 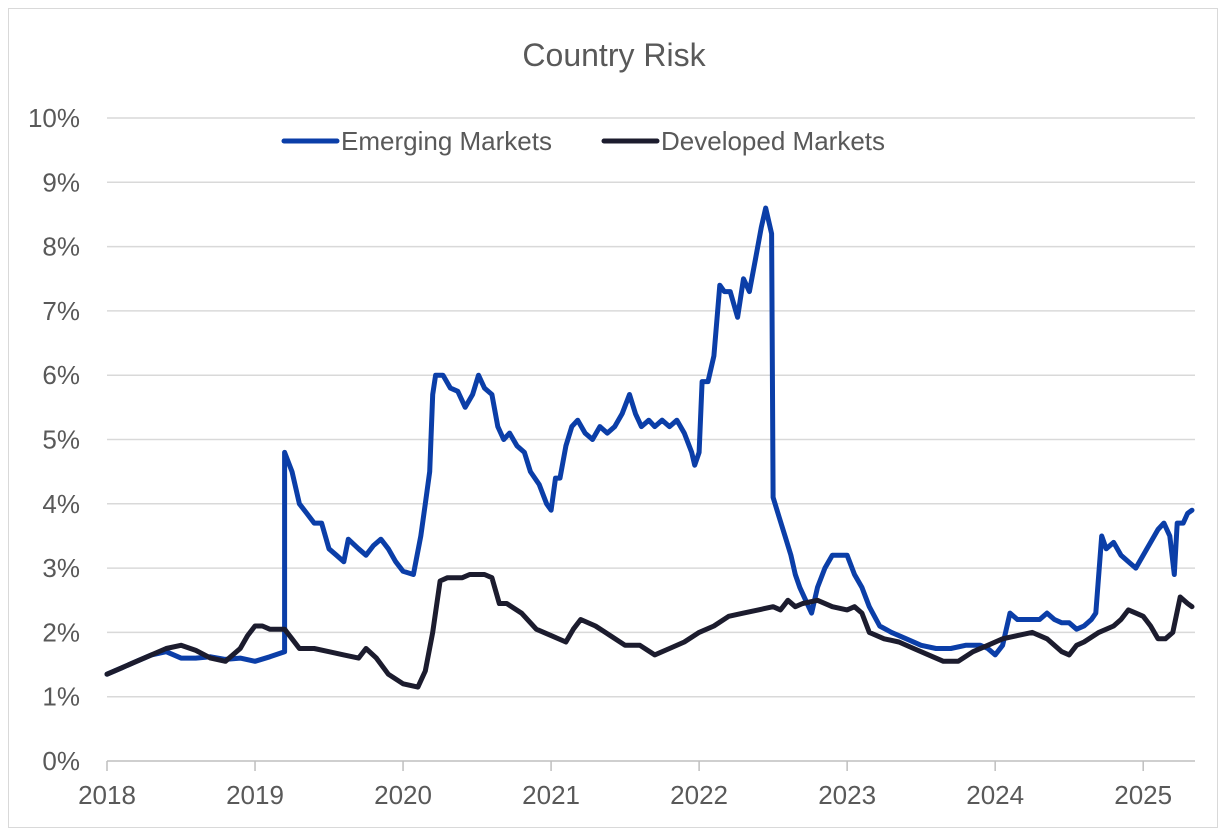 I want to click on chart-legend: Emerging Markets Developed Markets, so click(x=583, y=141).